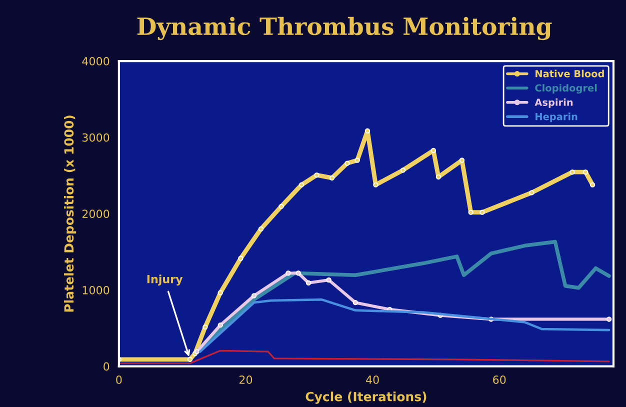  I want to click on y-axis-title: Platelet Deposition (x 1000), so click(70, 214).